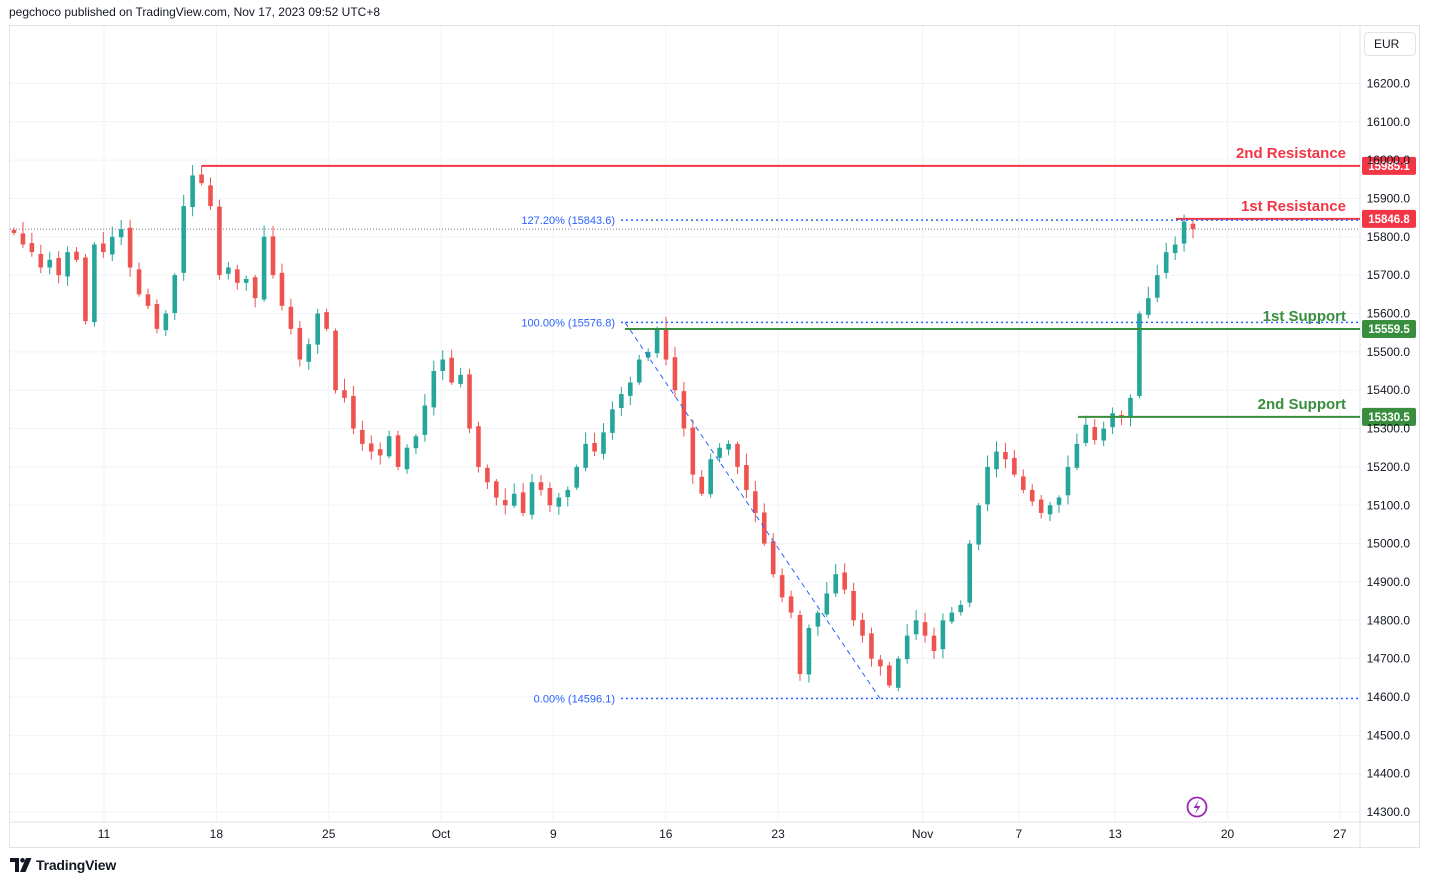 The height and width of the screenshot is (883, 1430). I want to click on price-tick-label: 15200.0, so click(1389, 467).